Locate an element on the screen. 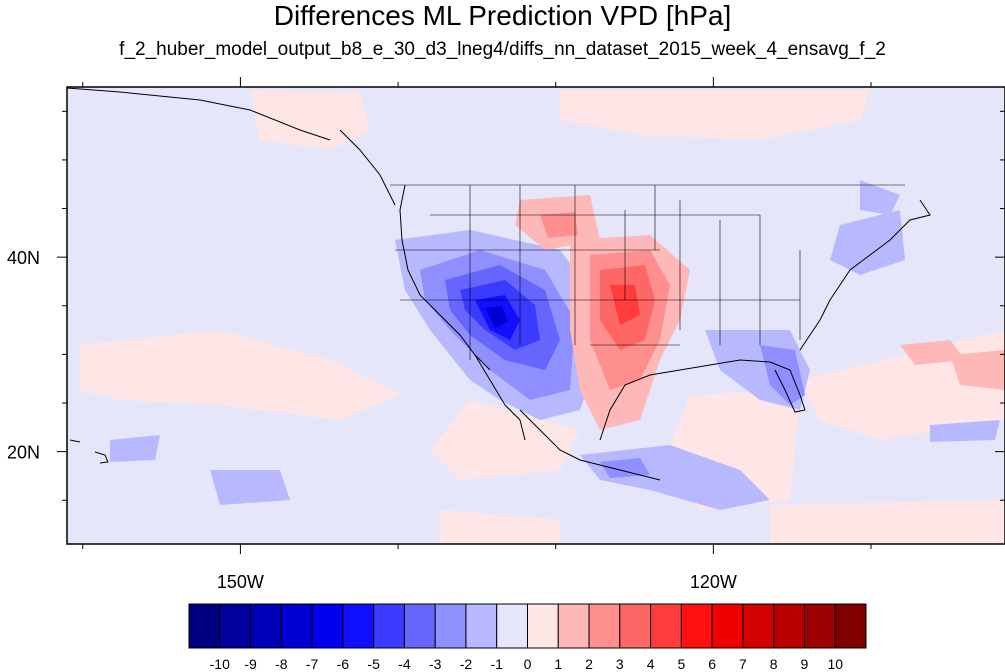 Image resolution: width=1005 pixels, height=672 pixels. colorbar-label: 3 is located at coordinates (620, 664).